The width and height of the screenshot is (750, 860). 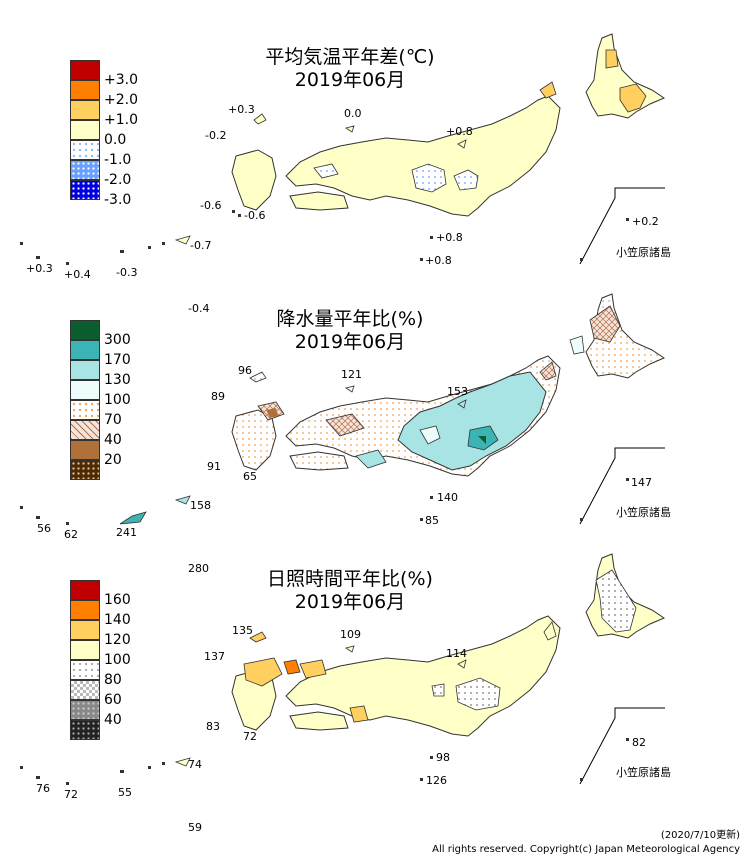 I want to click on station-value: 55, so click(x=125, y=792).